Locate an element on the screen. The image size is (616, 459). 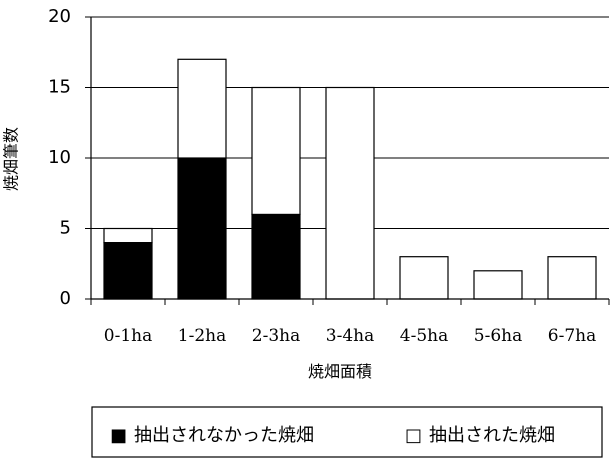
x-tick-label: 0-1ha is located at coordinates (128, 336).